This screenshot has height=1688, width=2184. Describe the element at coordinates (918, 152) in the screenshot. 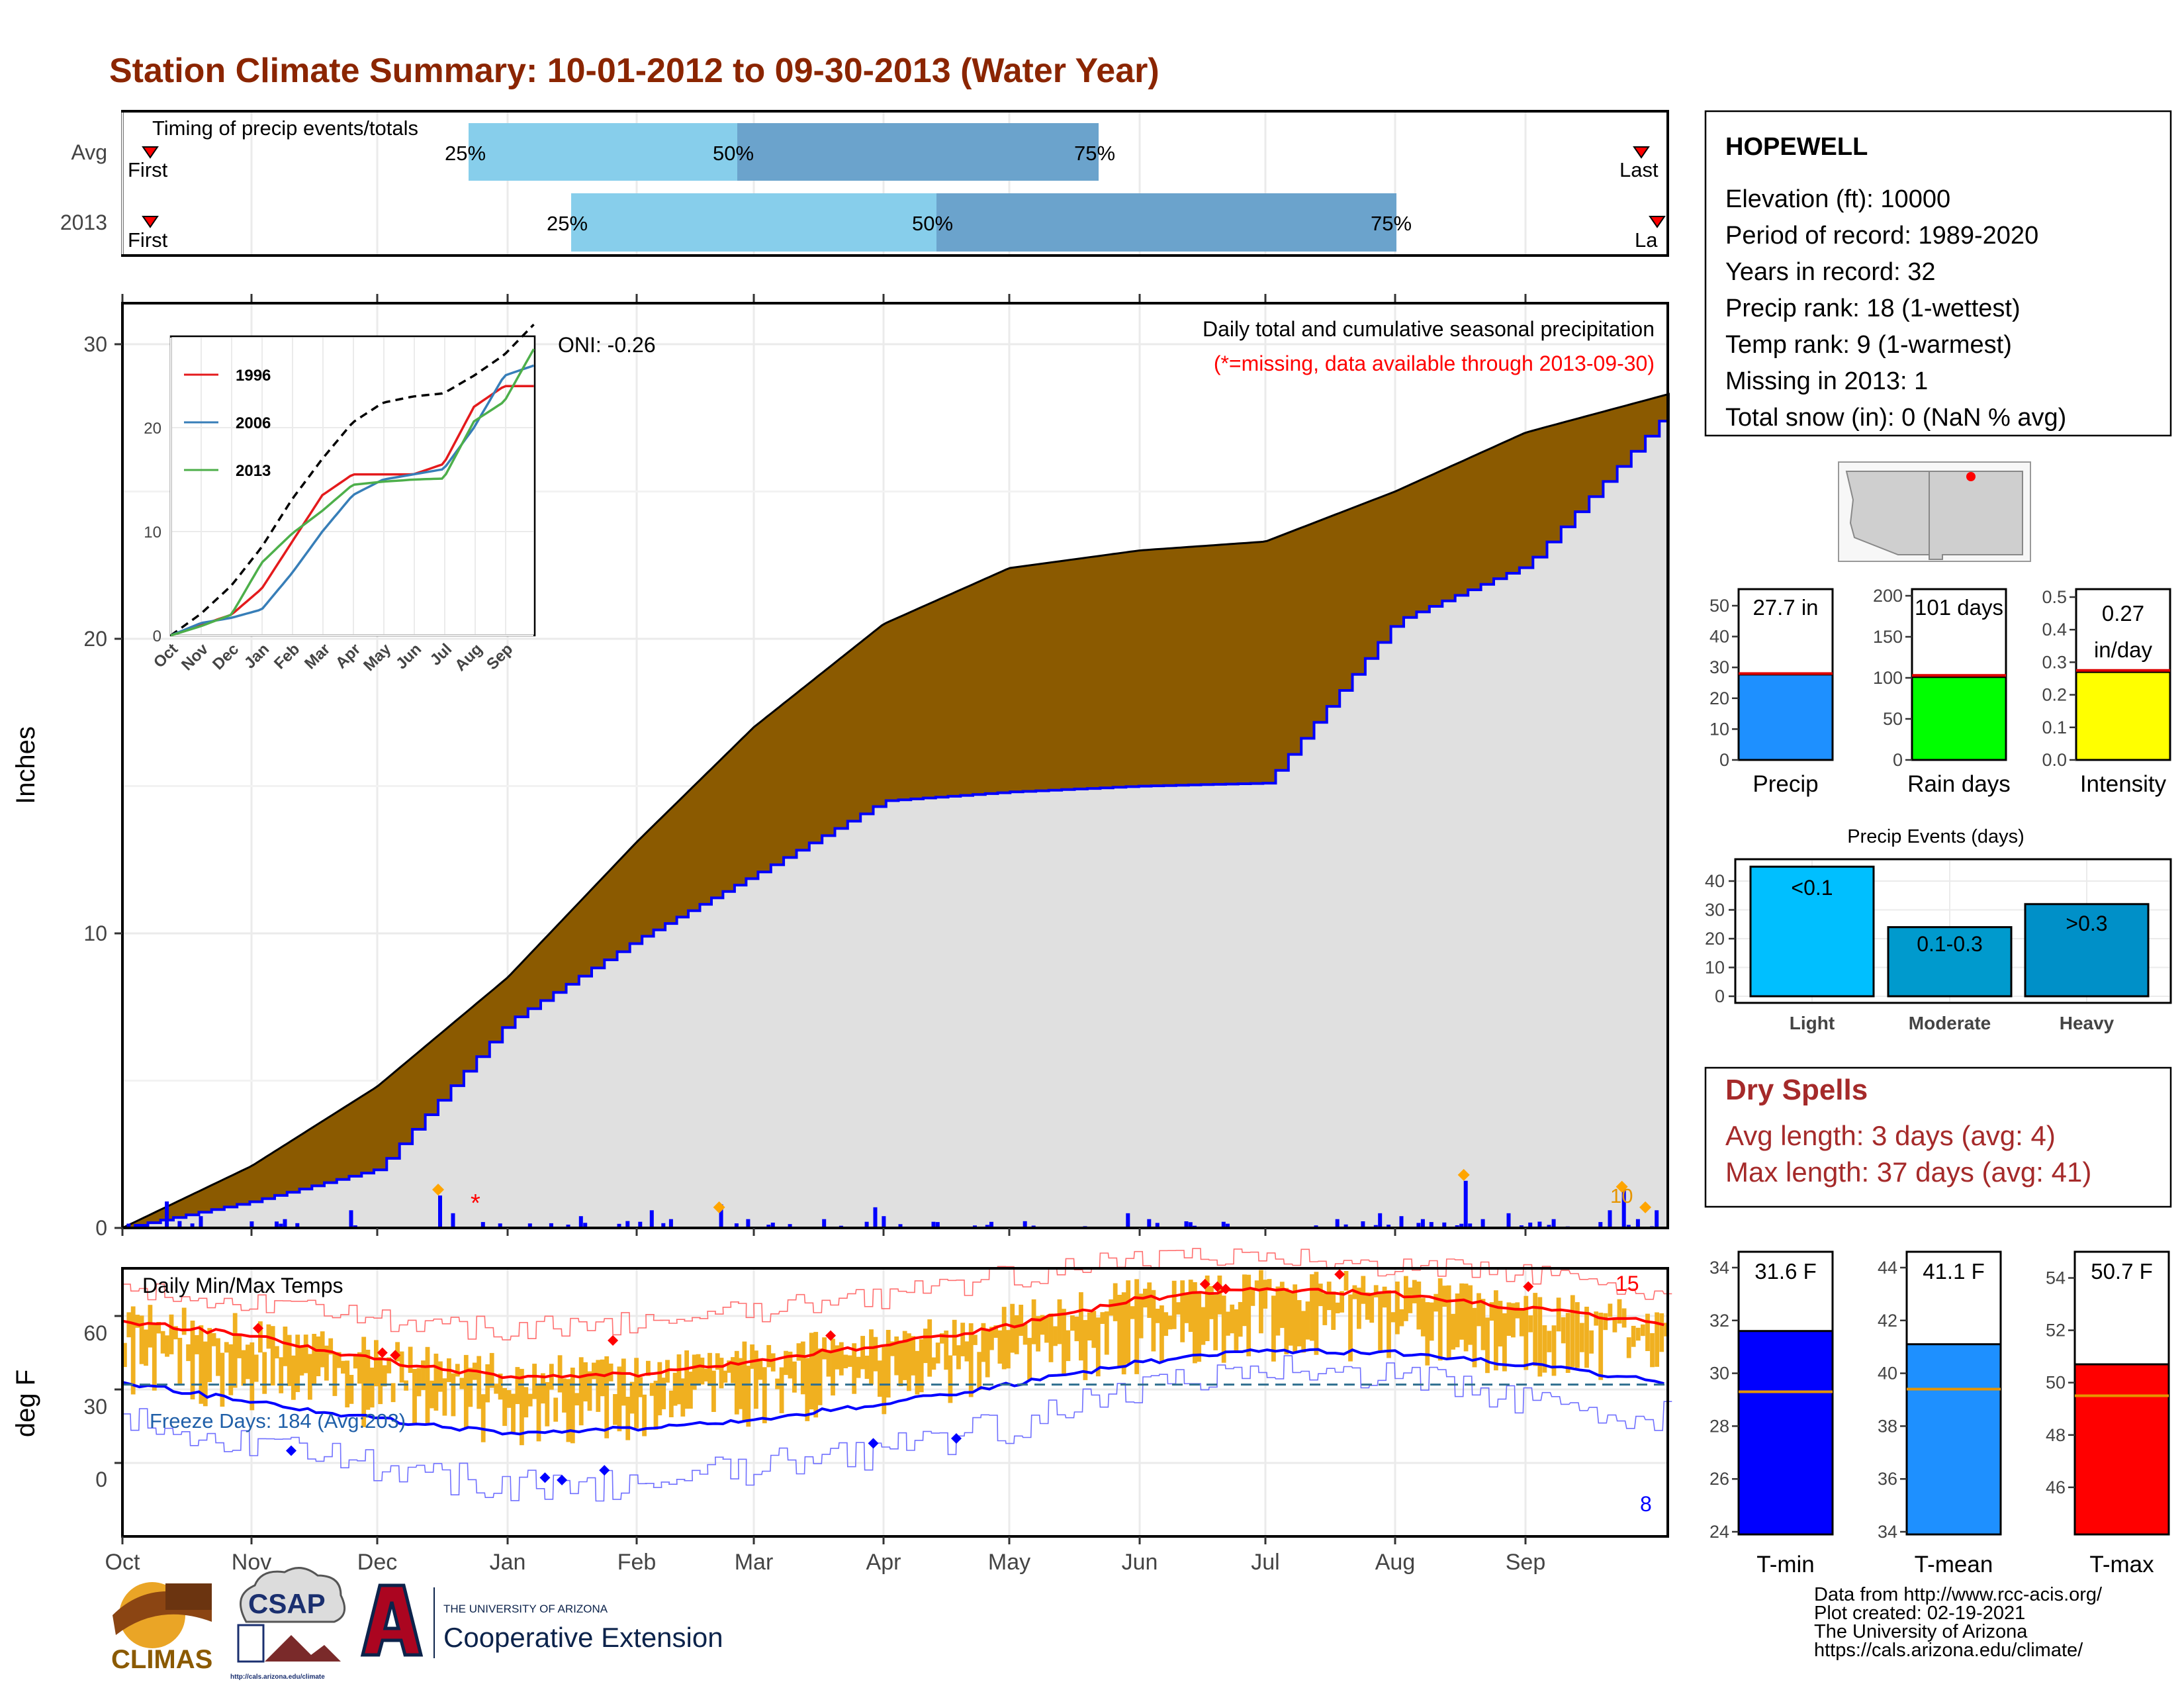

I see `timing-avg-bar-dark` at that location.